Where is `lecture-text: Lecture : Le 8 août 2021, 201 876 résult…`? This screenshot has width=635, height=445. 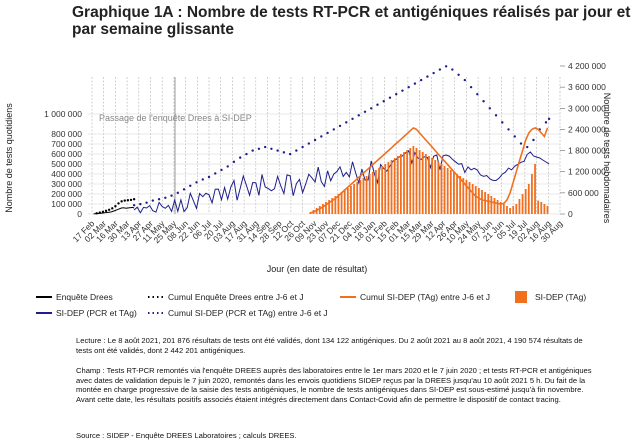
lecture-text: Lecture : Le 8 août 2021, 201 876 résult… is located at coordinates (329, 345).